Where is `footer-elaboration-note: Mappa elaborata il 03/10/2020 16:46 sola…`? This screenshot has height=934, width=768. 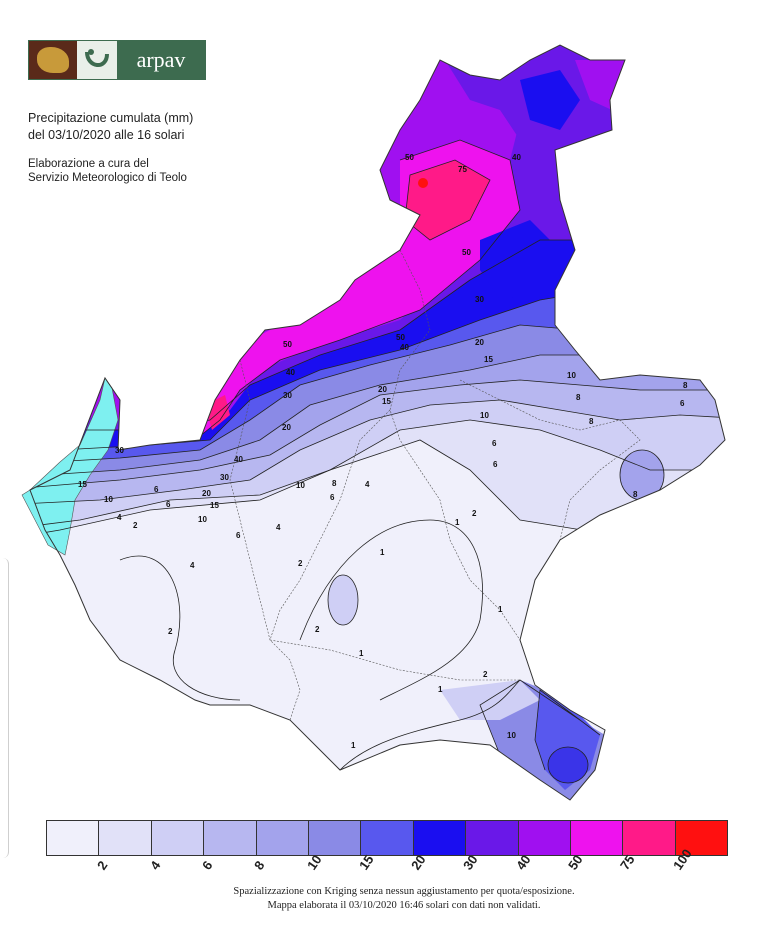 footer-elaboration-note: Mappa elaborata il 03/10/2020 16:46 sola… is located at coordinates (404, 905).